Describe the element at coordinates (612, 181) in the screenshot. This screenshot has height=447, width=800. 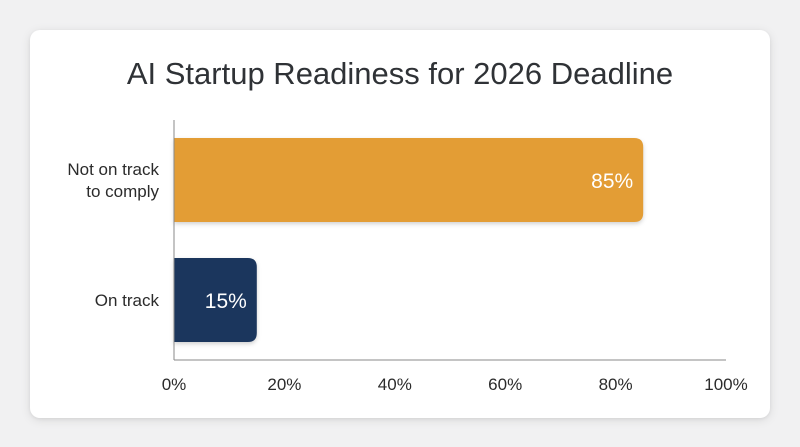
I see `data-label-1: 85%` at that location.